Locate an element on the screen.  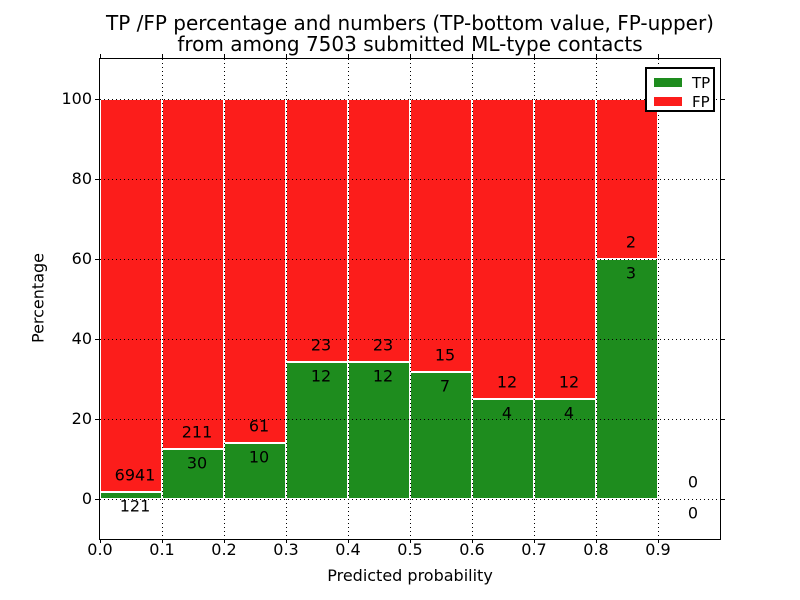
x-tick-label: 0.7 is located at coordinates (534, 549).